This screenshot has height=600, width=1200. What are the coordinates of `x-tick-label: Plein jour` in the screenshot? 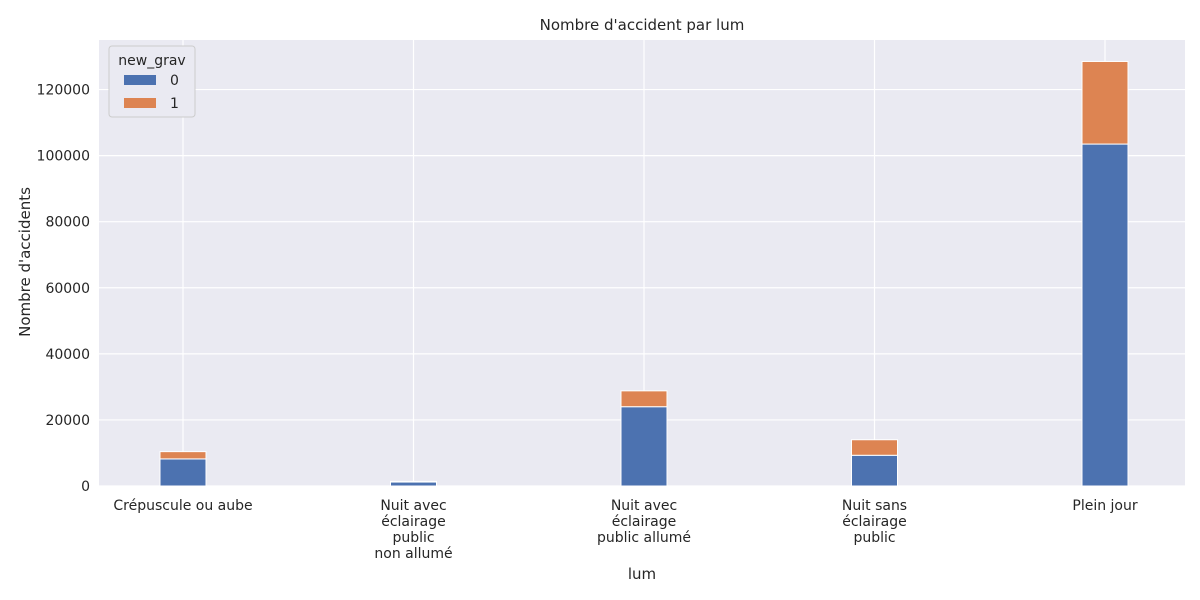 It's located at (1104, 506).